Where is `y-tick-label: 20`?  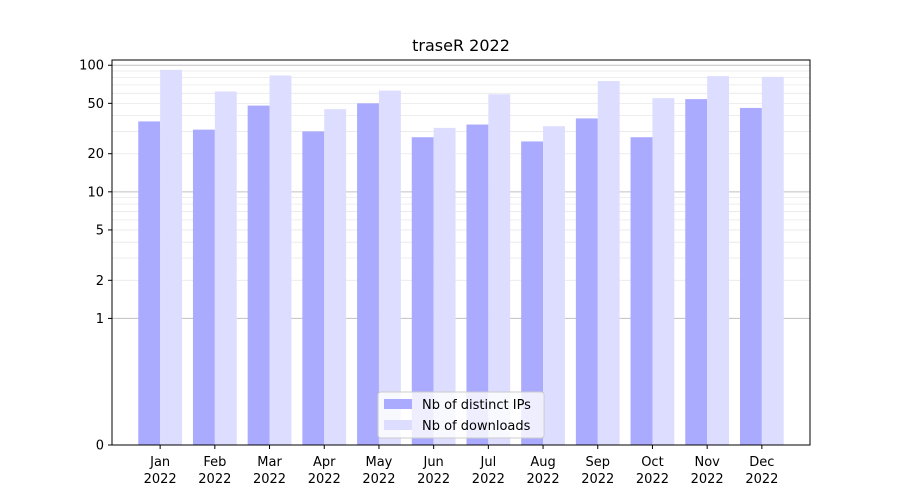
y-tick-label: 20 is located at coordinates (95, 154).